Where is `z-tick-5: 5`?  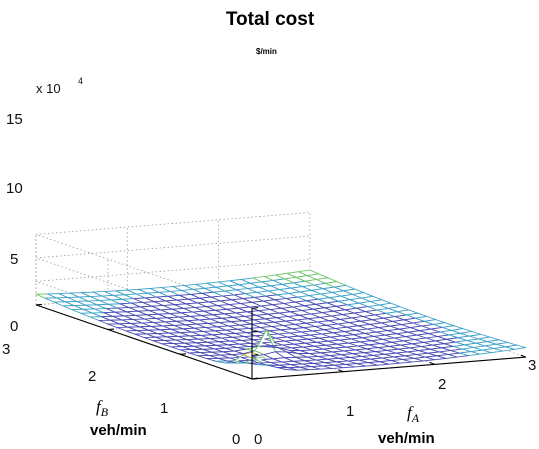
z-tick-5: 5 is located at coordinates (14, 259).